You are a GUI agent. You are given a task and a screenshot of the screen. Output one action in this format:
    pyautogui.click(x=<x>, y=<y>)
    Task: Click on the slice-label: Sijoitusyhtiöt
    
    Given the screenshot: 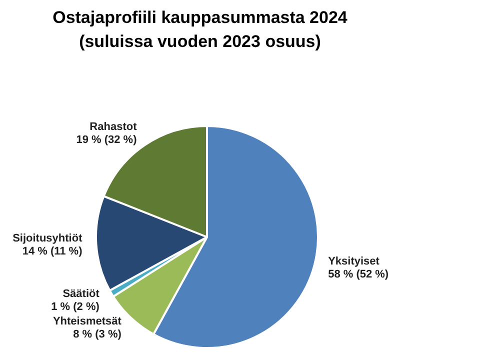 What is the action you would take?
    pyautogui.click(x=47, y=238)
    